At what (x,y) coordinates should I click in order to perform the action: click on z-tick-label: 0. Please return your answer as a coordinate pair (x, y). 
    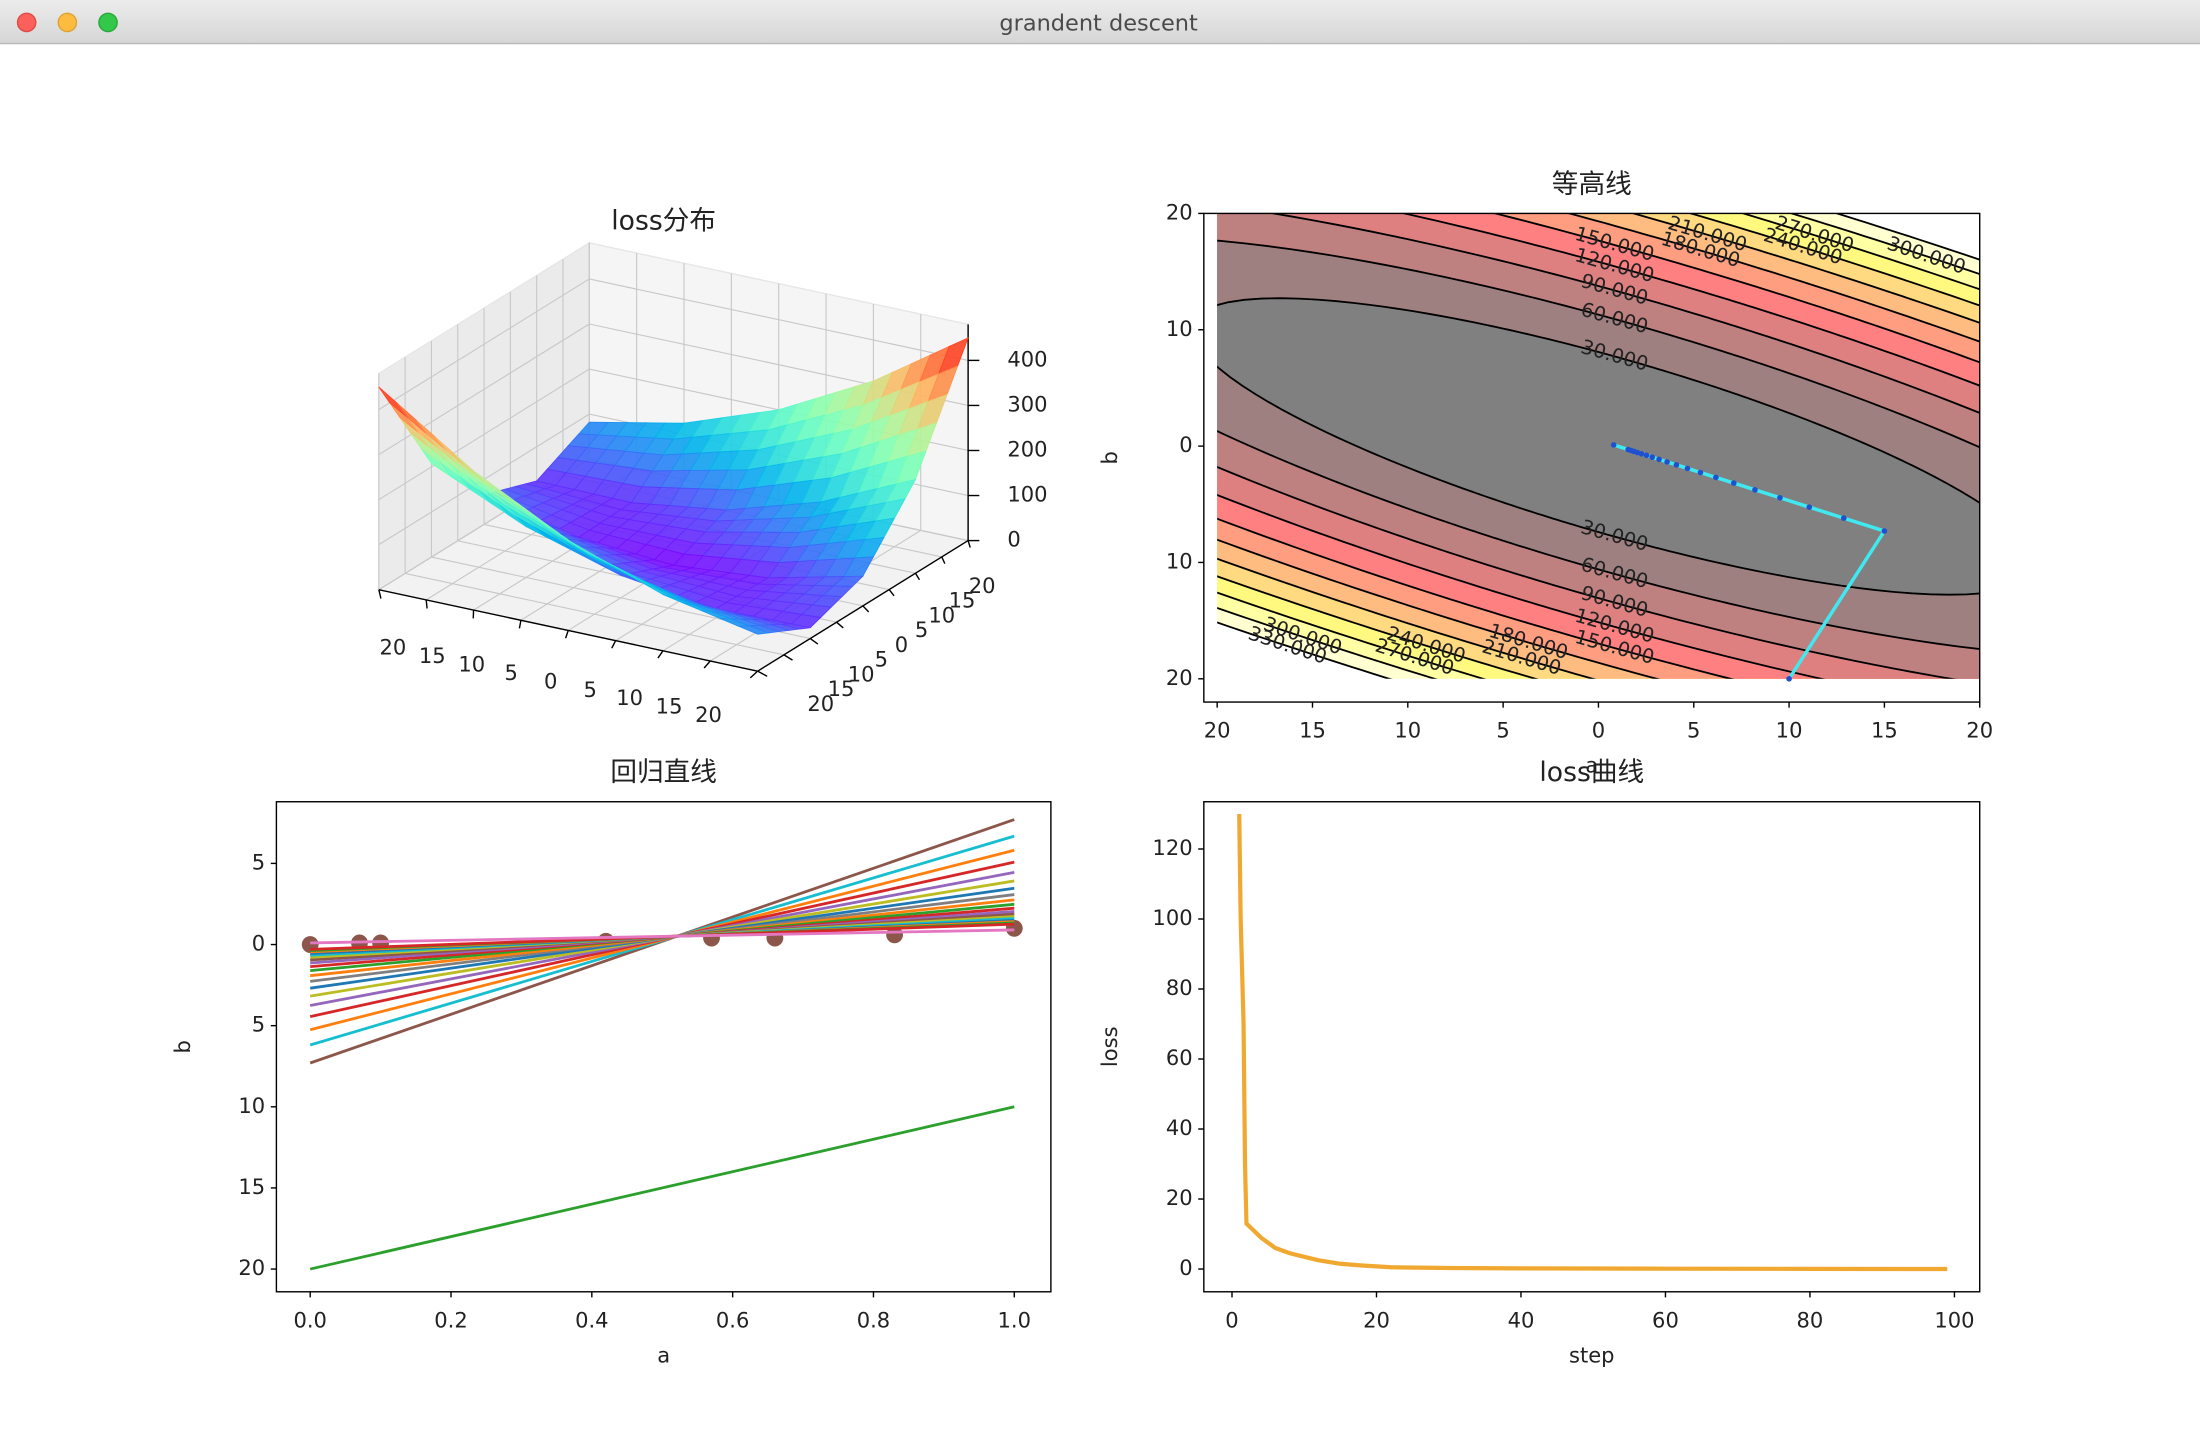
    Looking at the image, I should click on (1013, 539).